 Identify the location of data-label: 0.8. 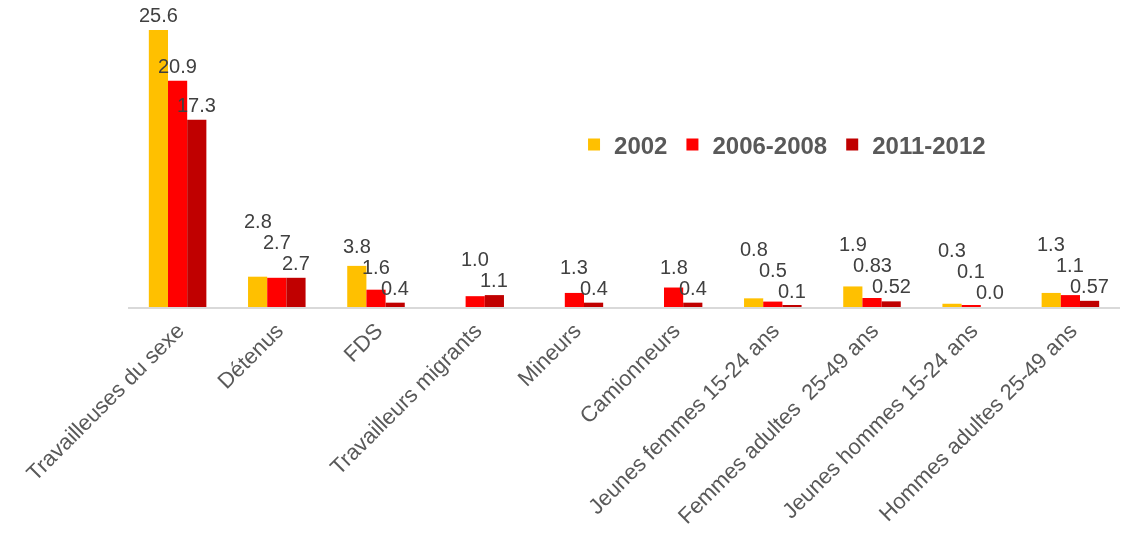
(754, 249).